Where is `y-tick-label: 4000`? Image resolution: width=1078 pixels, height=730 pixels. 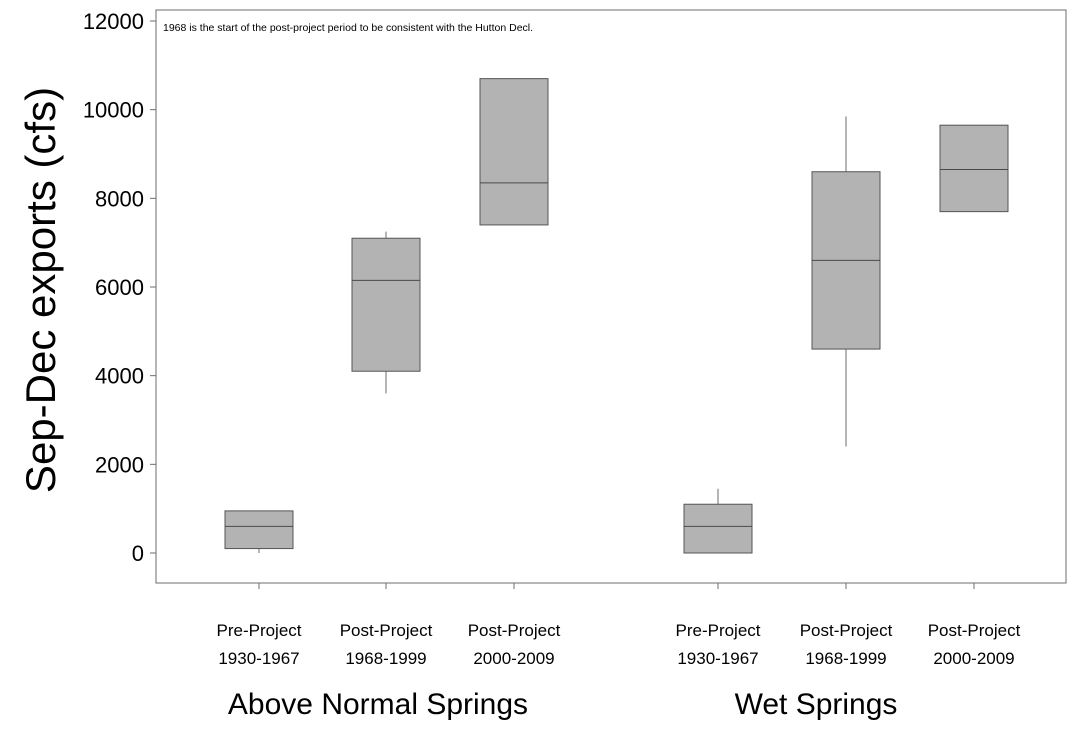 y-tick-label: 4000 is located at coordinates (119, 376).